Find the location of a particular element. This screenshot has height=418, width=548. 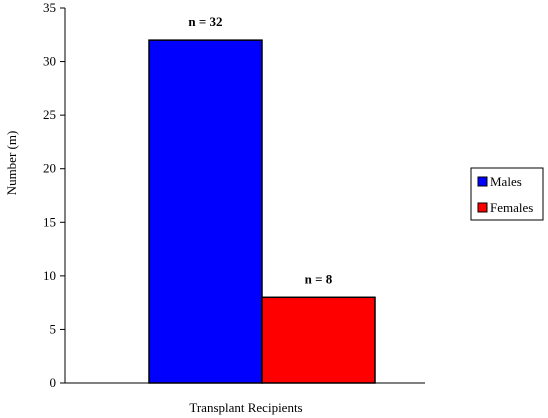

legend-label-males: Males is located at coordinates (506, 181).